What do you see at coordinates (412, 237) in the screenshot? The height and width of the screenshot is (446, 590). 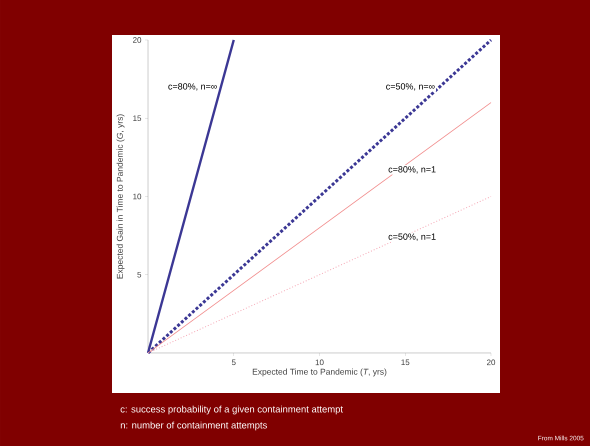 I see `series-label: c=50%, n=1` at bounding box center [412, 237].